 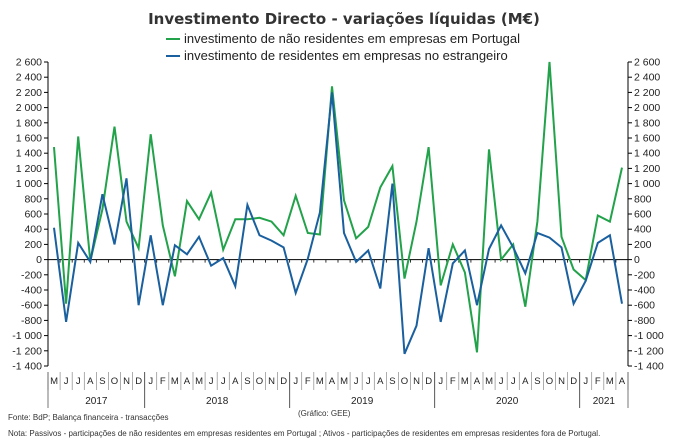 What do you see at coordinates (31, 275) in the screenshot?
I see `y-tick-label-left: -200` at bounding box center [31, 275].